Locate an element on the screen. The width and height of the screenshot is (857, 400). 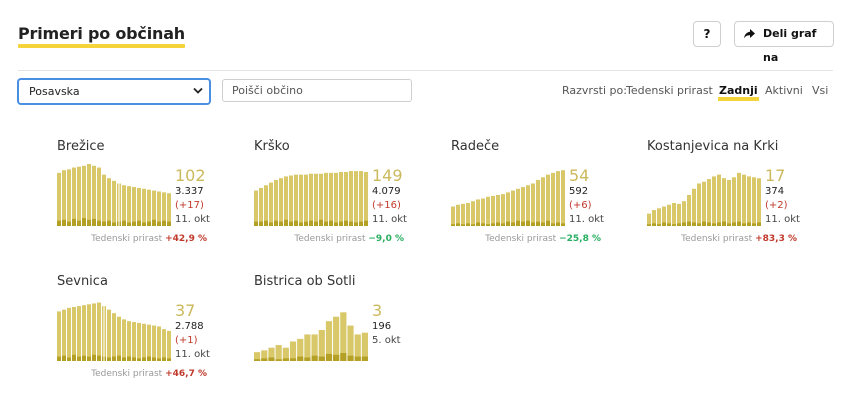
municipality-name: Sevnica is located at coordinates (82, 281).